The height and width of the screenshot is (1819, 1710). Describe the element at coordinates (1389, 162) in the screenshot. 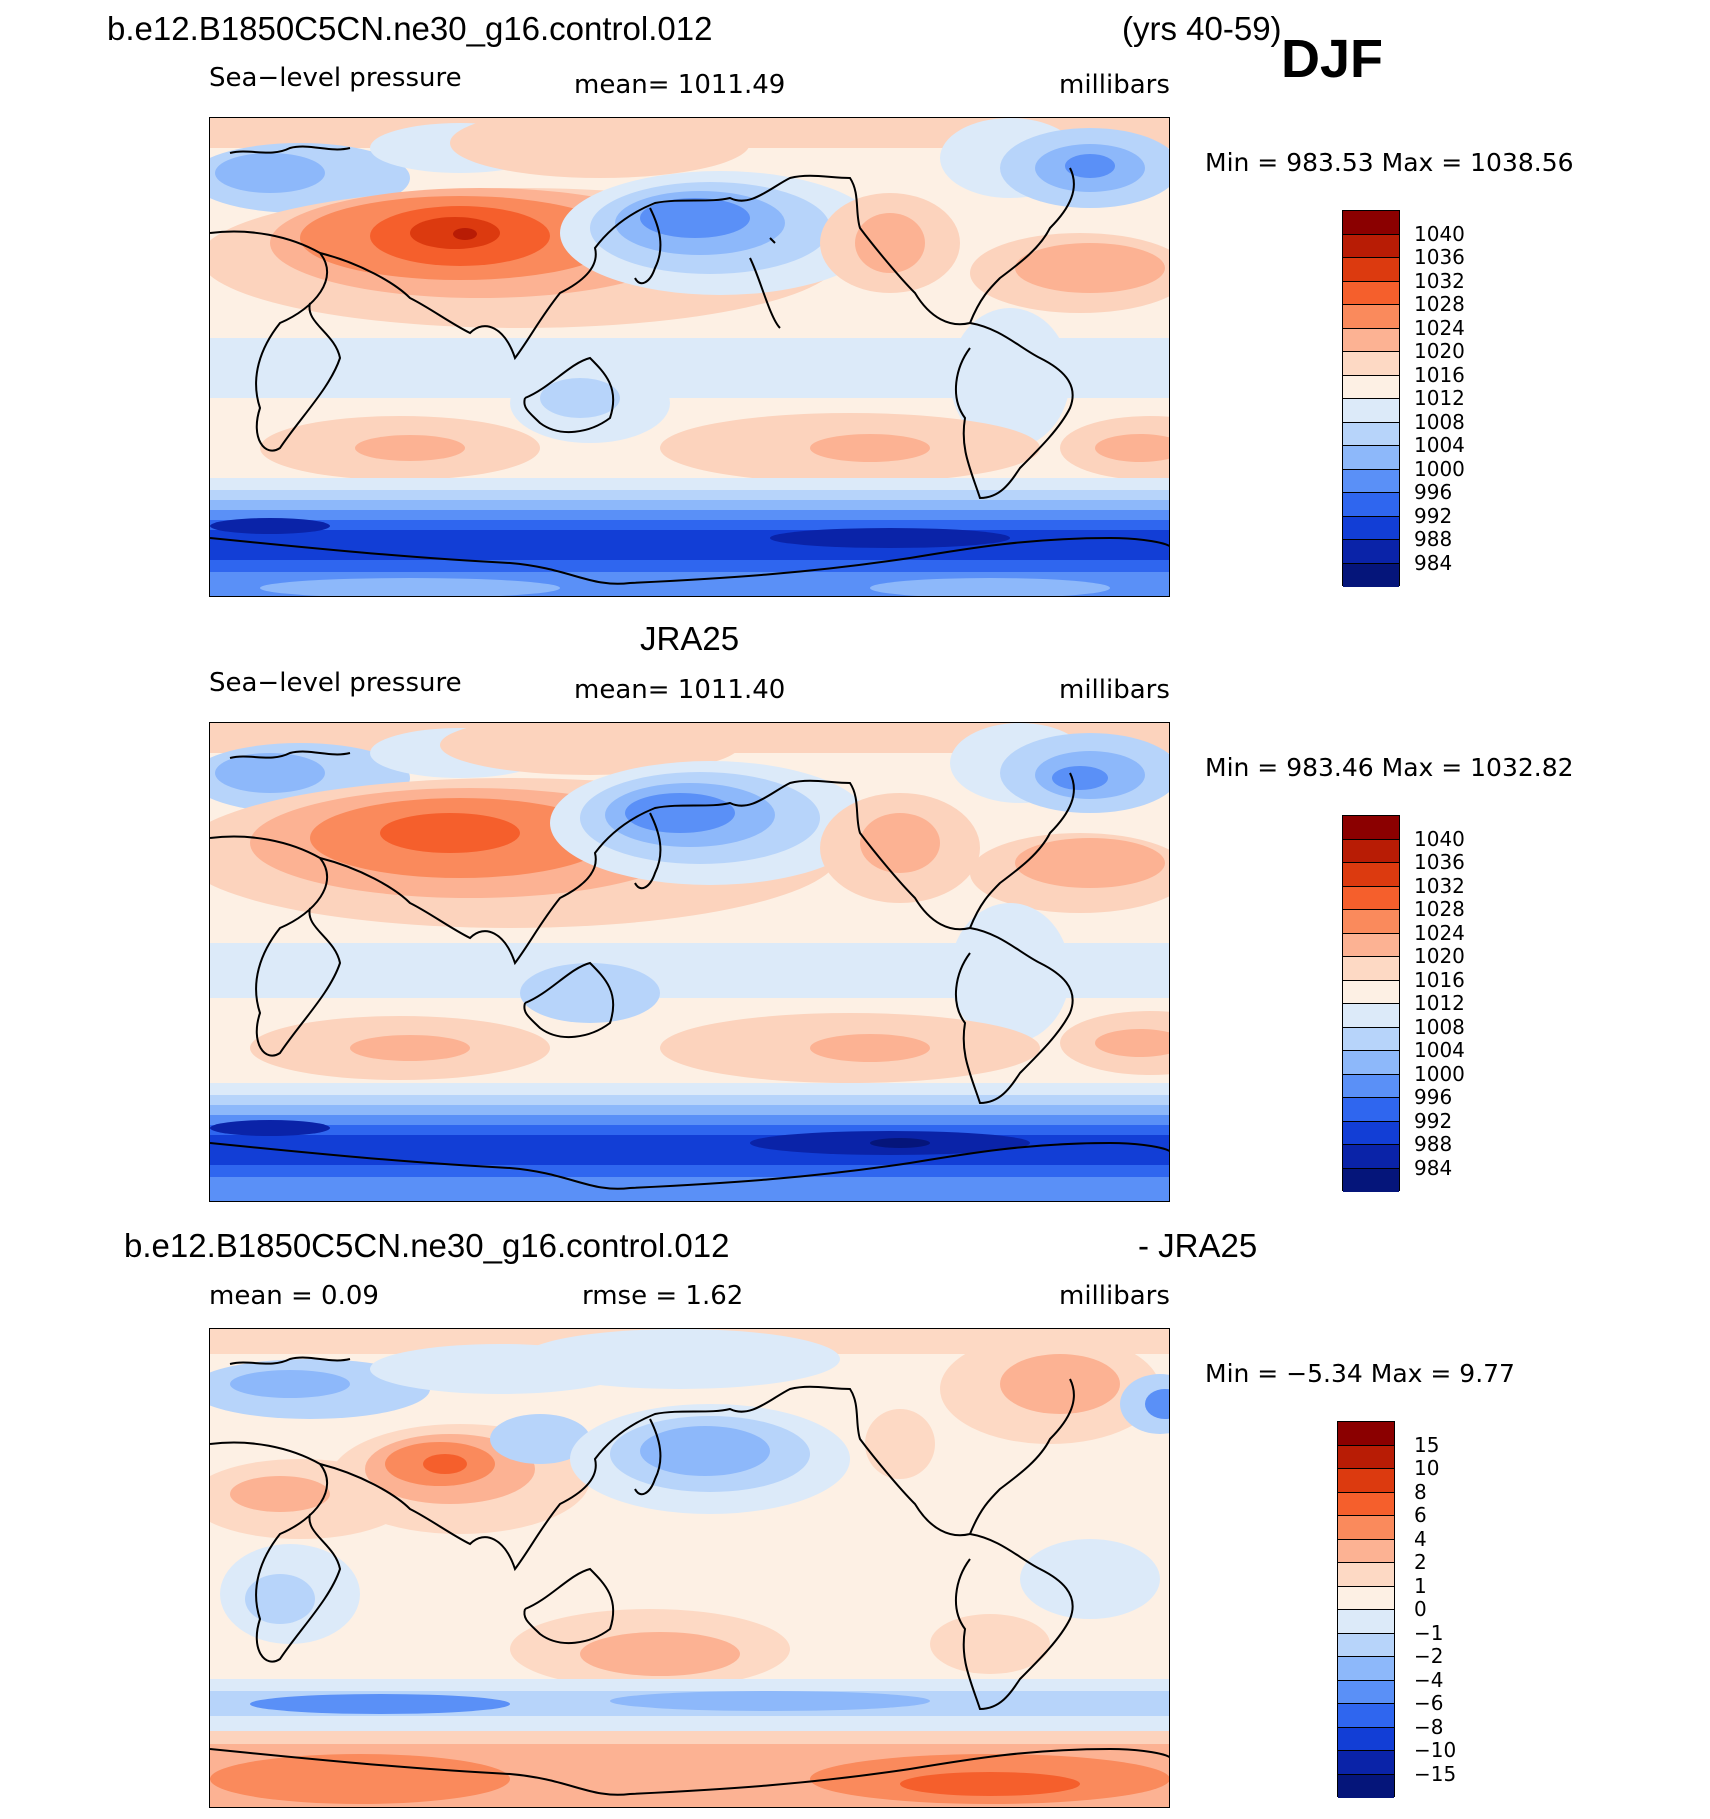

I see `panel1-minmax: Min = 983.53 Max = 1038.56` at that location.